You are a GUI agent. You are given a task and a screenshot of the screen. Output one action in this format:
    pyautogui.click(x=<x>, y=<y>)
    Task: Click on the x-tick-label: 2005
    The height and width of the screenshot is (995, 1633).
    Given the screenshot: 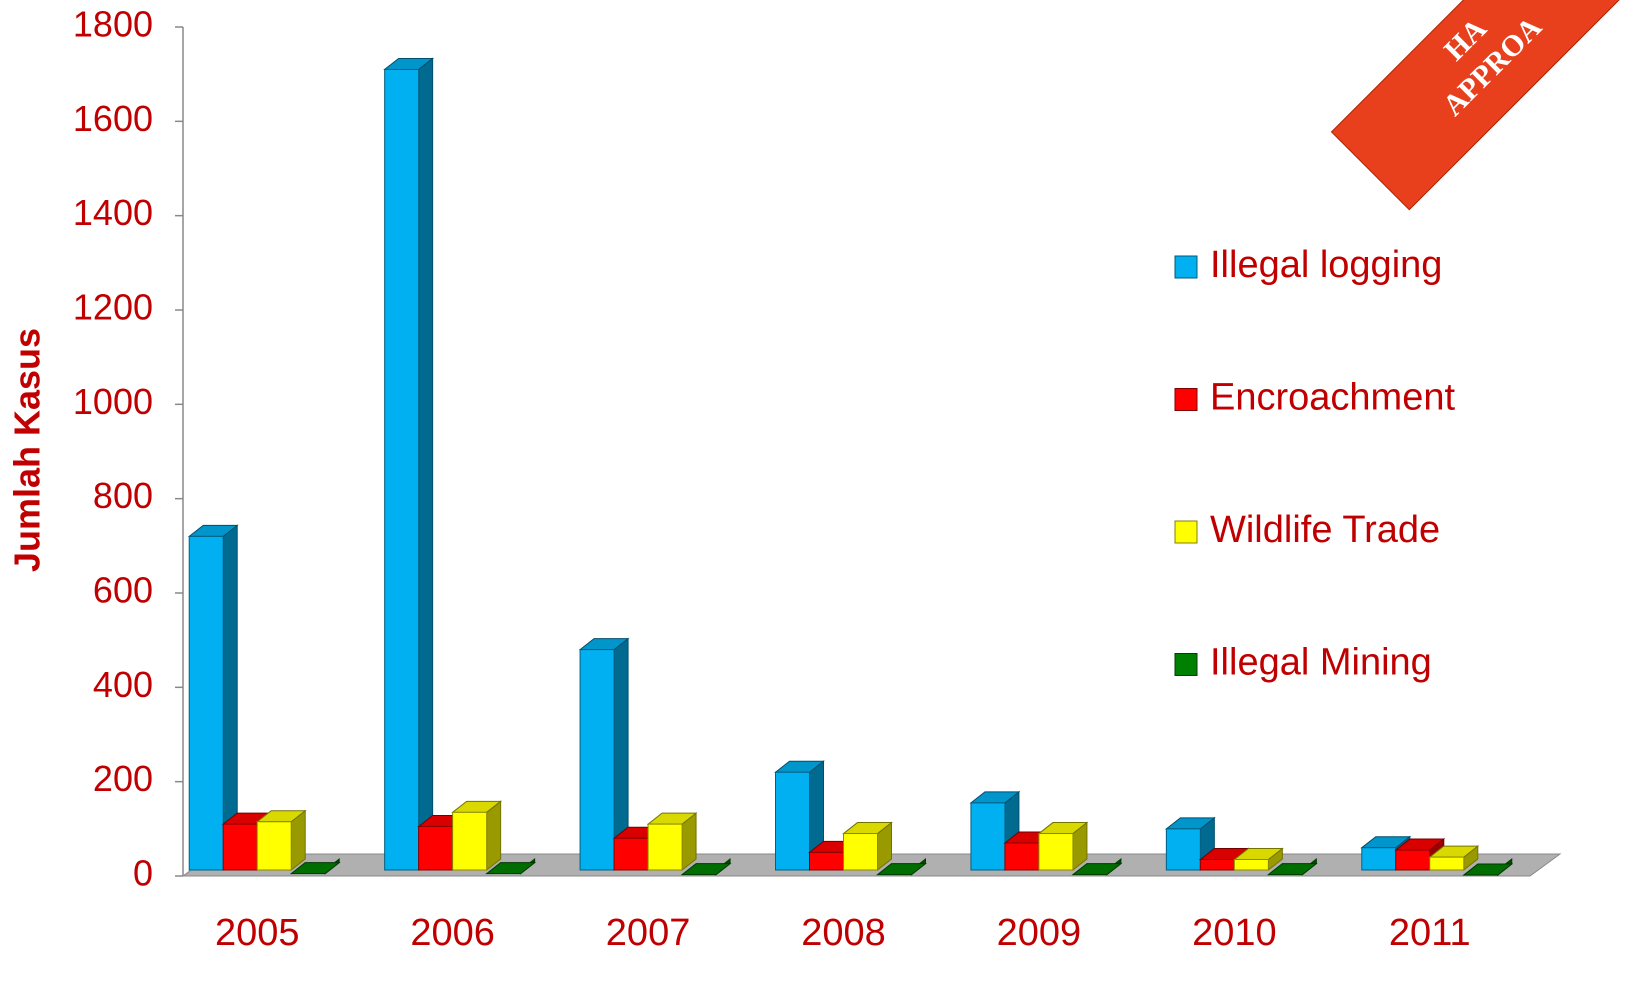 What is the action you would take?
    pyautogui.click(x=257, y=933)
    